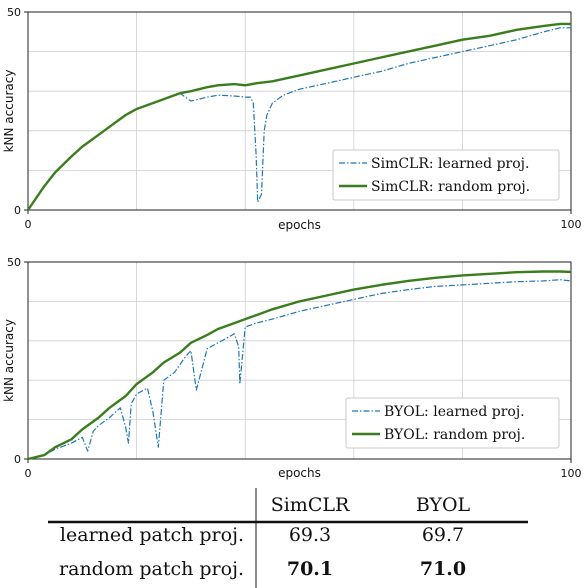 Image resolution: width=588 pixels, height=588 pixels. I want to click on legend: BYOL: learned proj. BYOL: random proj., so click(452, 423).